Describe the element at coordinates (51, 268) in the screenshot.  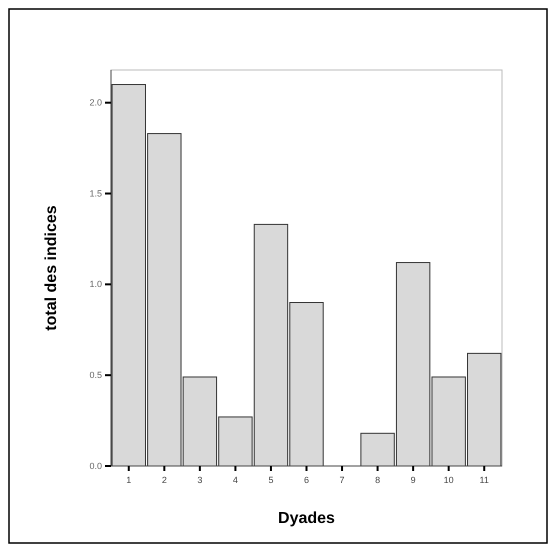
I see `y-axis-title: total des indices` at that location.